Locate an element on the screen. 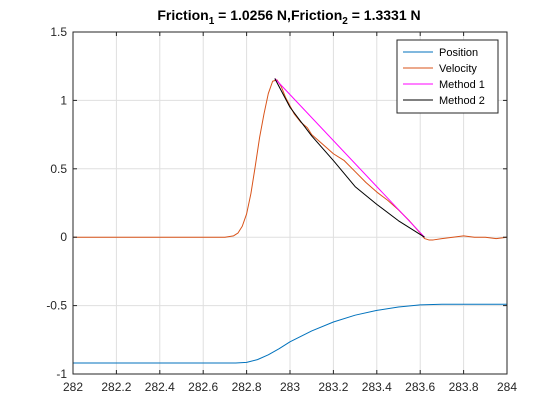 This screenshot has height=420, width=560. legend-label-method-1: Method 1 is located at coordinates (462, 85).